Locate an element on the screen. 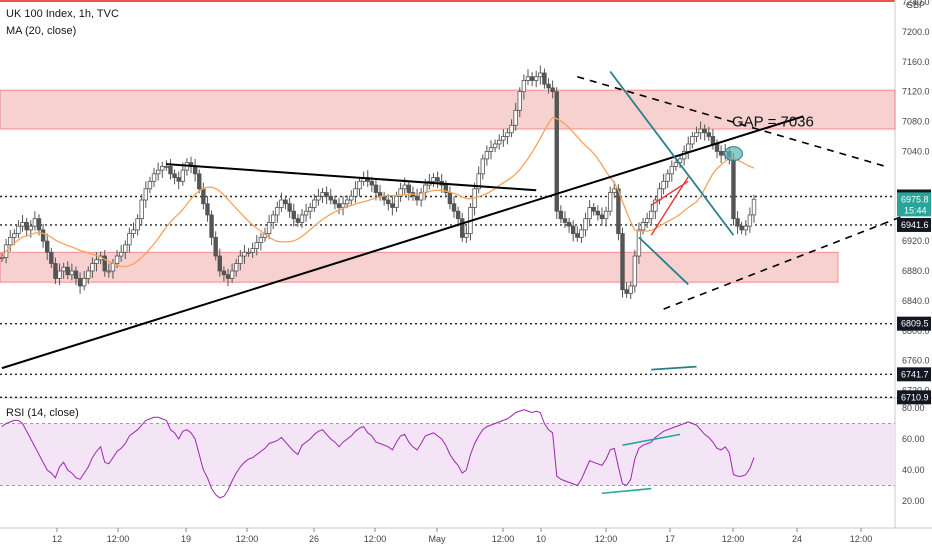  price-tick-label: 7080.0 is located at coordinates (916, 122).